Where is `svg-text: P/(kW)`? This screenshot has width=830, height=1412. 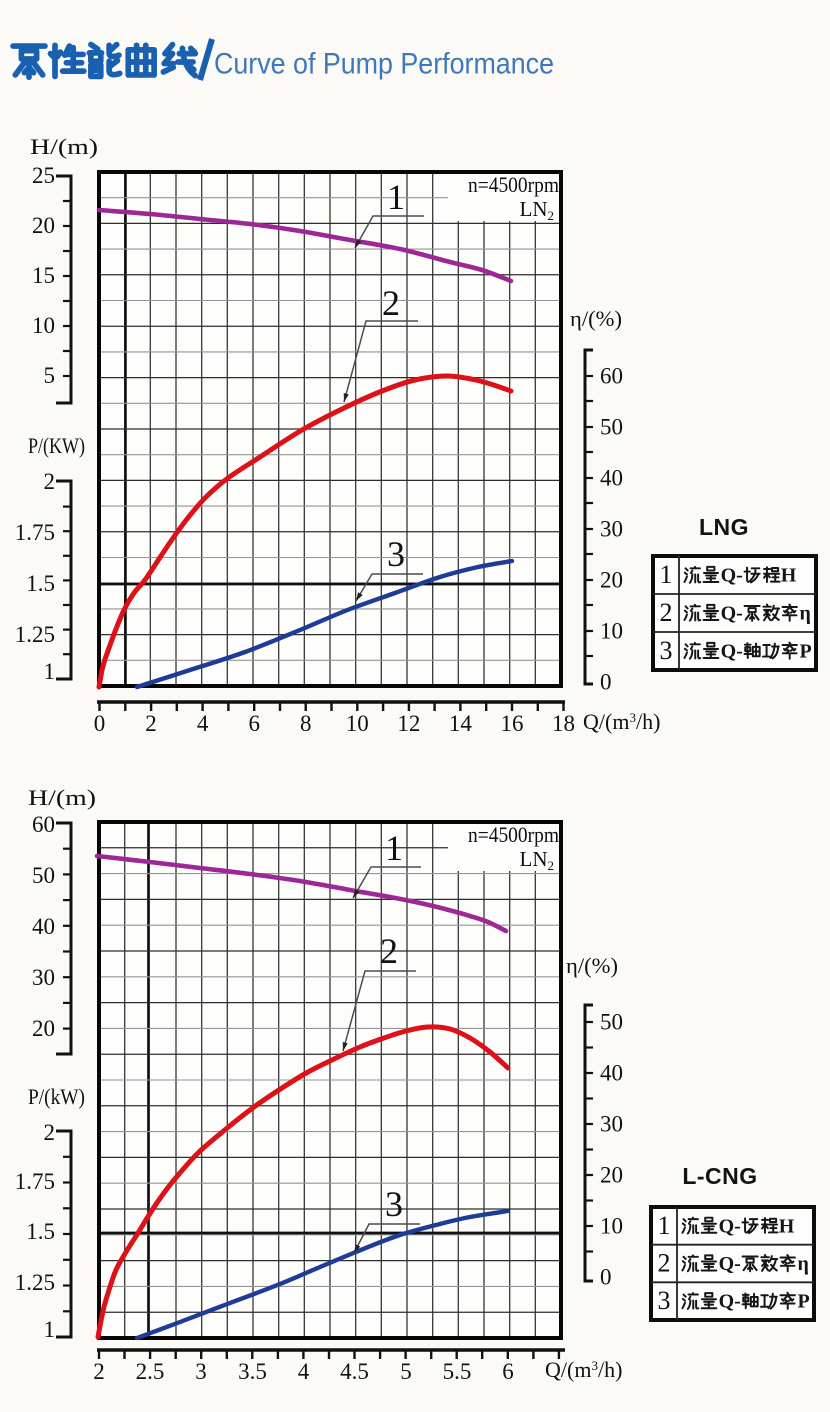 svg-text: P/(kW) is located at coordinates (56, 1096).